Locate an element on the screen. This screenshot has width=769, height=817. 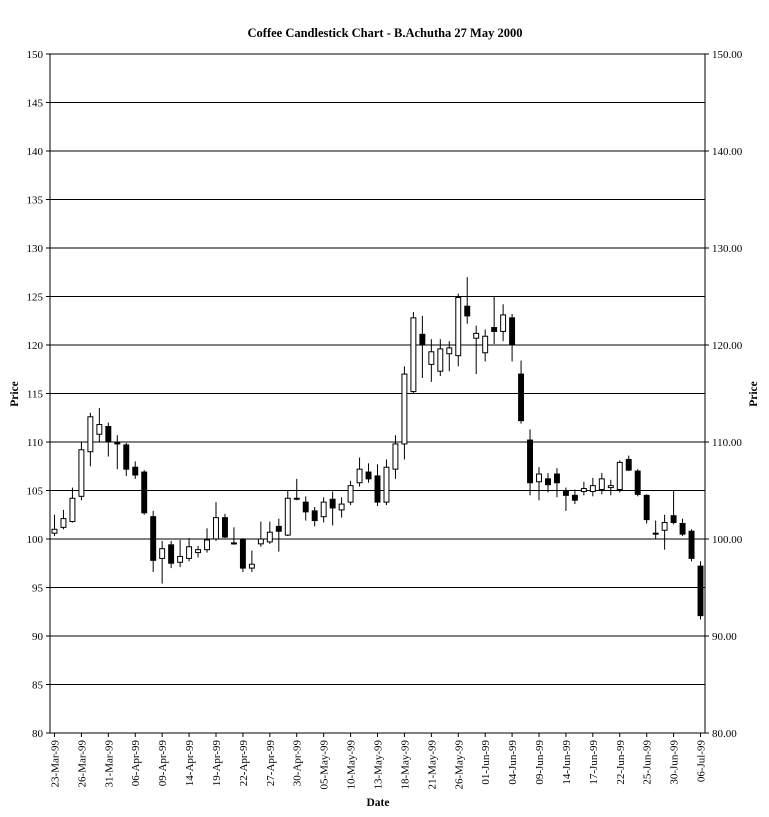
x-tick-label: 26-Mar-99 is located at coordinates (82, 764).